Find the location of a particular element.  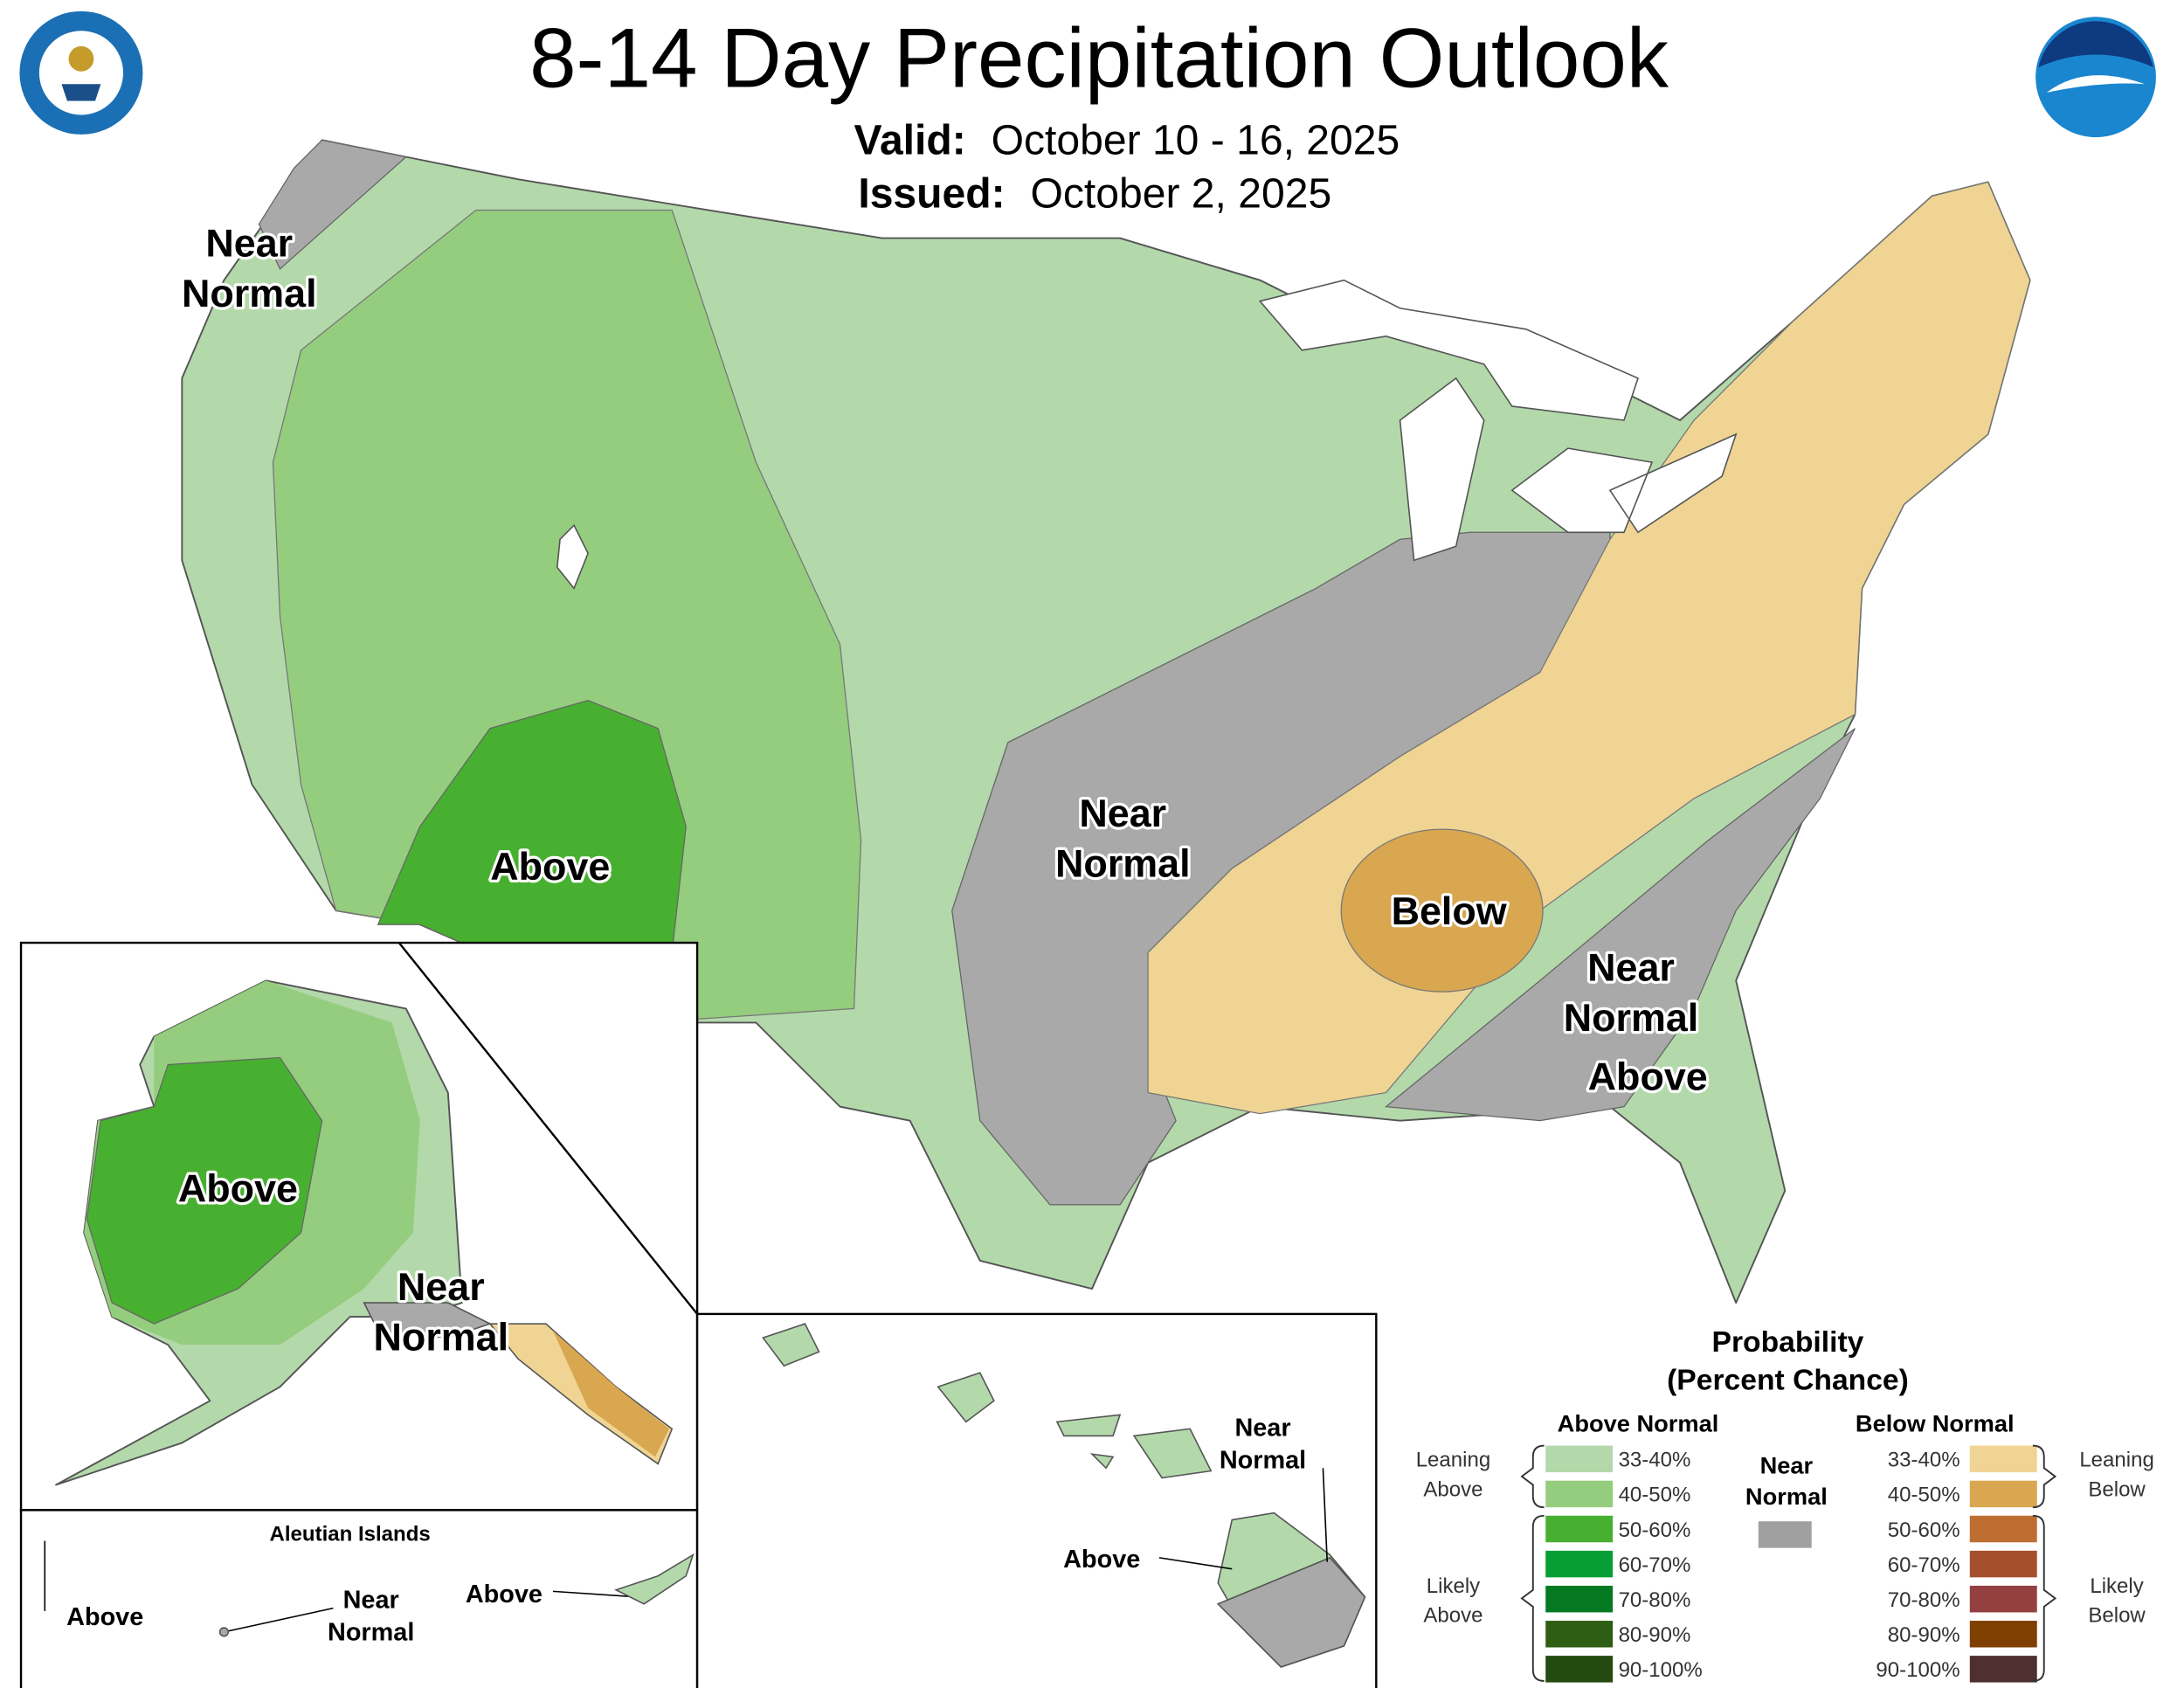

valid-value: October 10 - 16, 2025 is located at coordinates (1196, 139).